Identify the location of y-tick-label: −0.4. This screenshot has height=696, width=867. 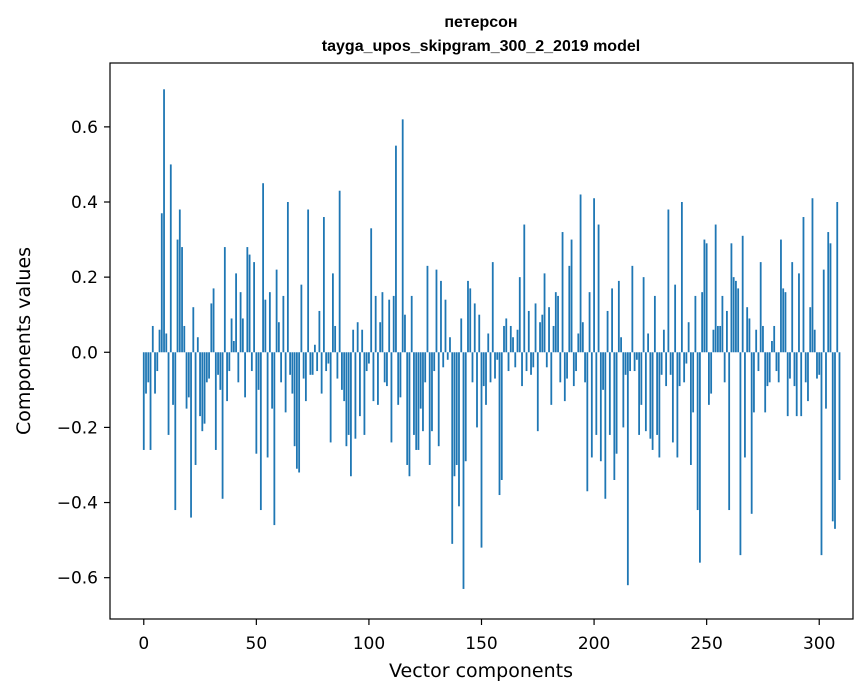
(77, 504).